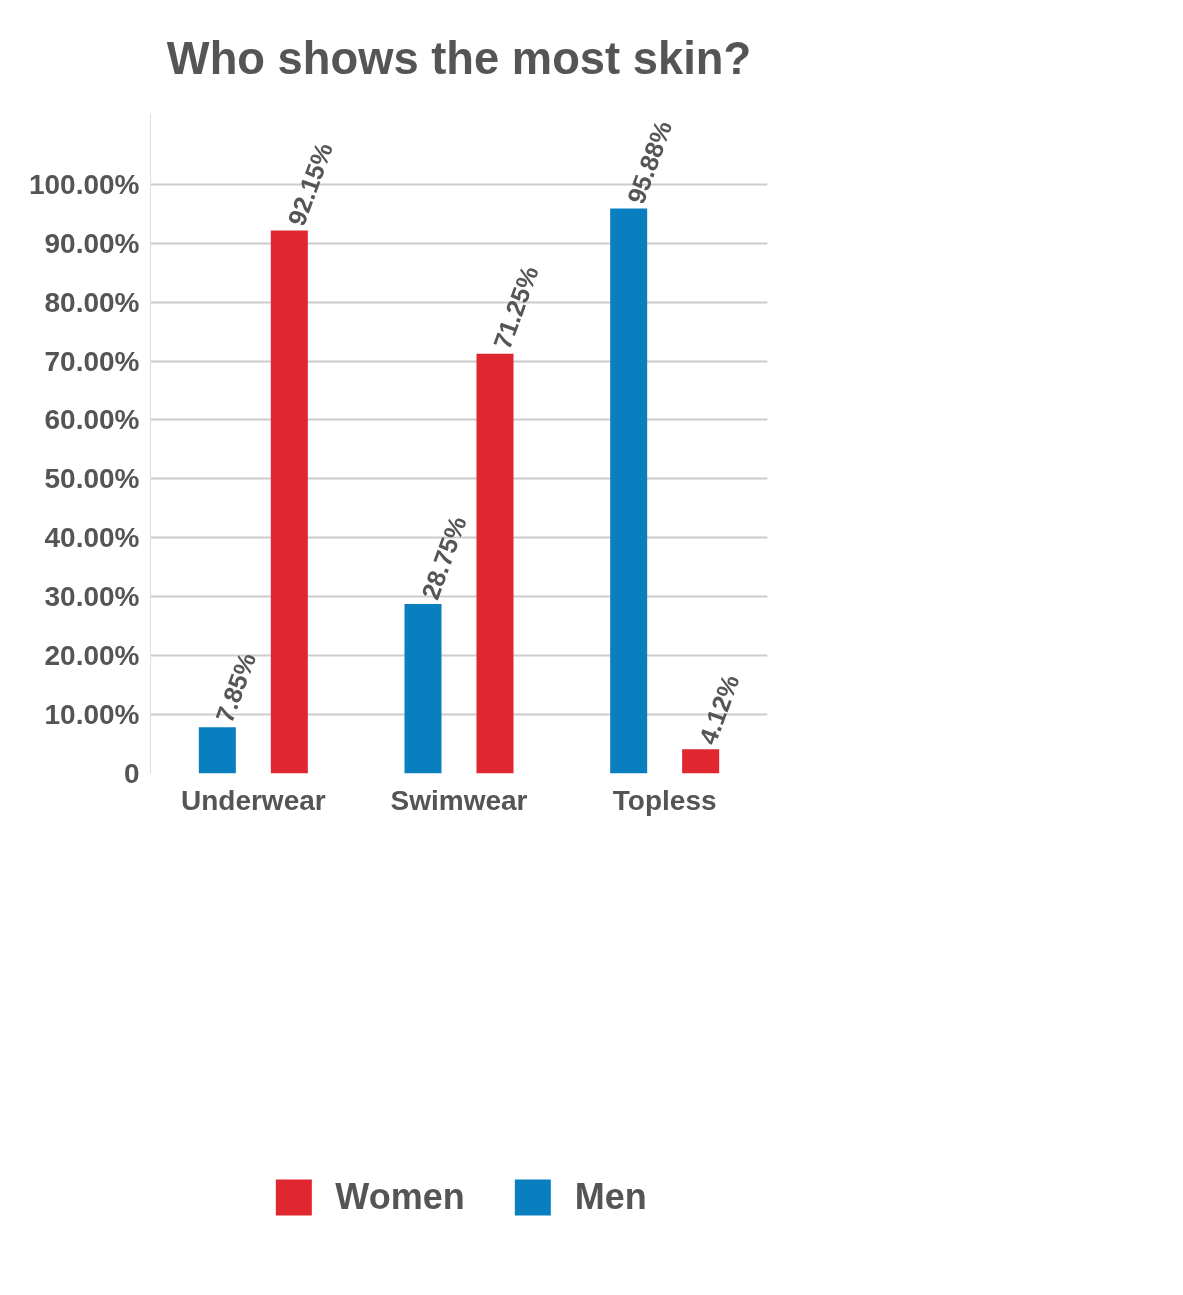 This screenshot has width=1183, height=1295. Describe the element at coordinates (649, 162) in the screenshot. I see `data-label: 95.88%` at that location.